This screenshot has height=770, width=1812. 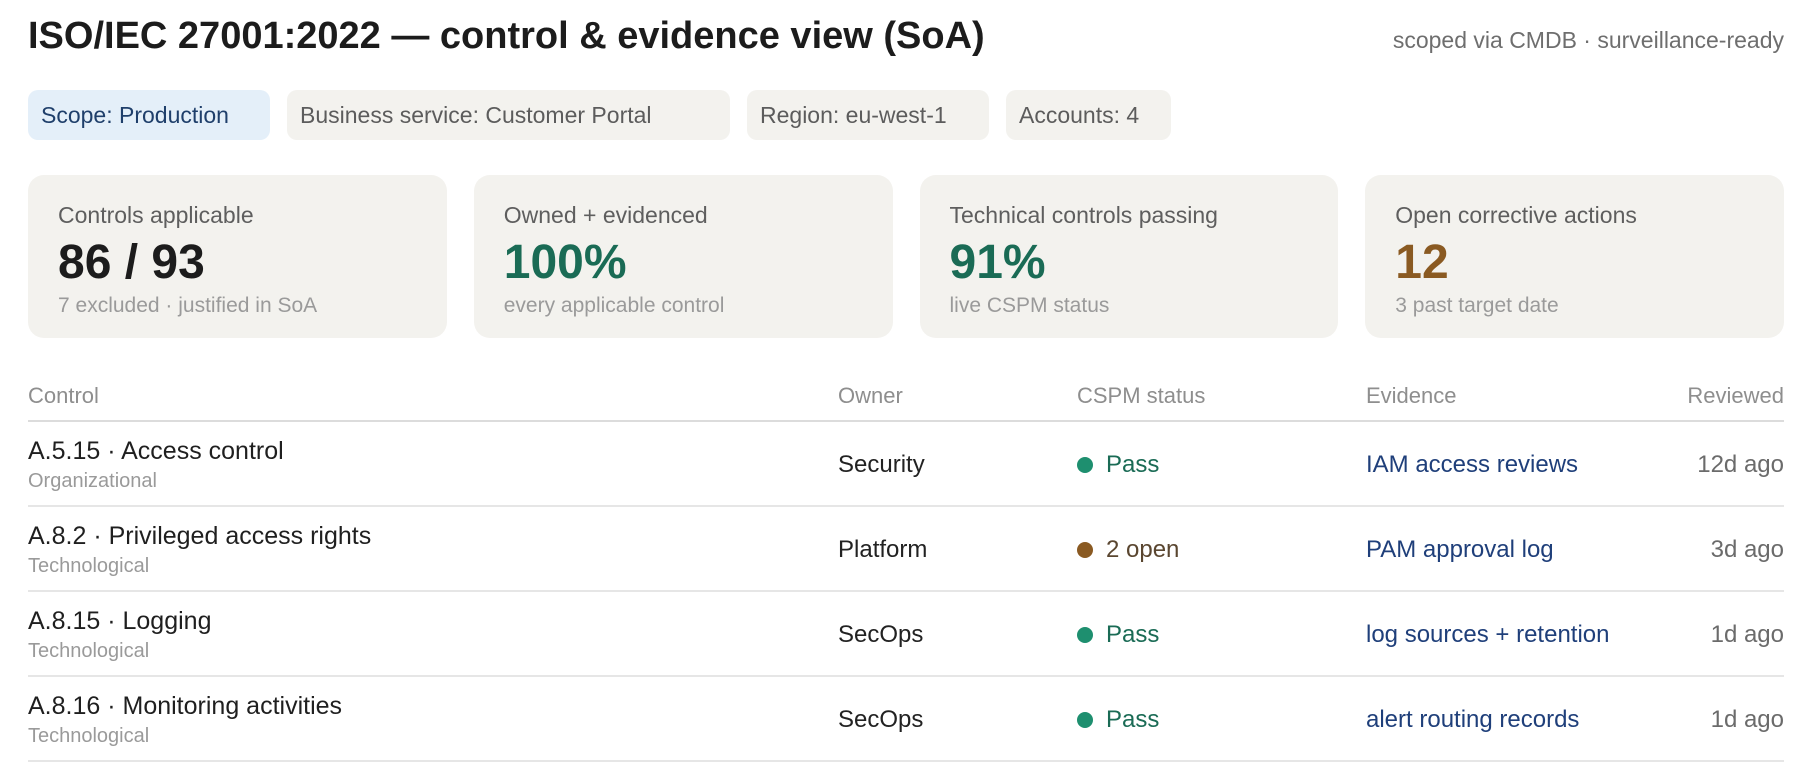 What do you see at coordinates (1472, 464) in the screenshot?
I see `evidence-link: IAM access reviews` at bounding box center [1472, 464].